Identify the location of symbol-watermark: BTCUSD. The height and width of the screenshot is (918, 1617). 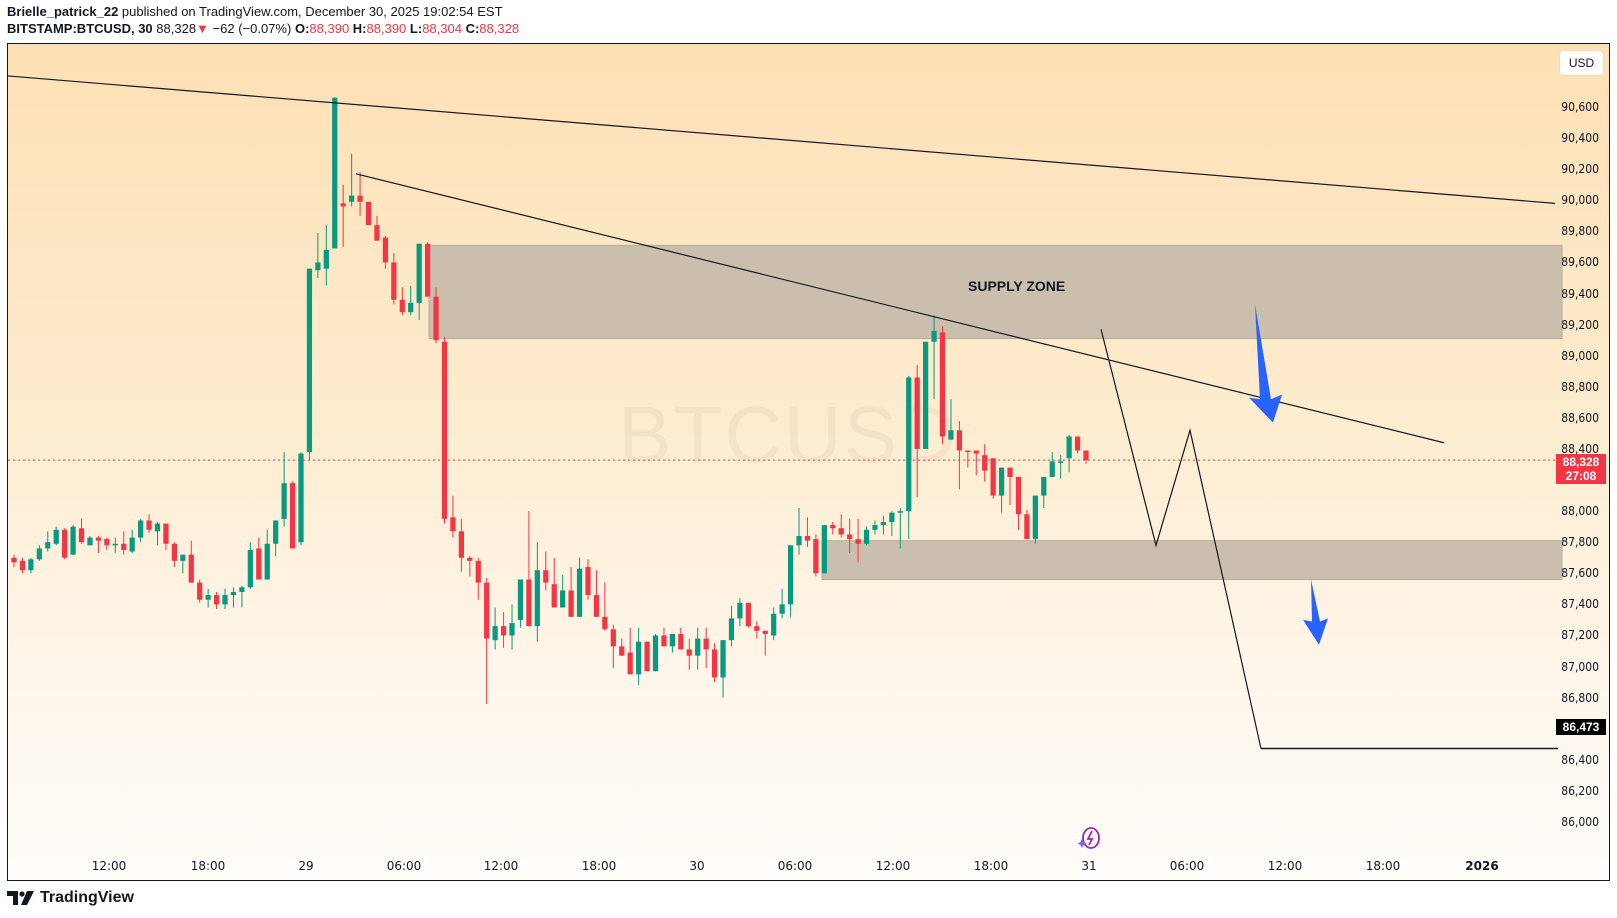
(788, 434).